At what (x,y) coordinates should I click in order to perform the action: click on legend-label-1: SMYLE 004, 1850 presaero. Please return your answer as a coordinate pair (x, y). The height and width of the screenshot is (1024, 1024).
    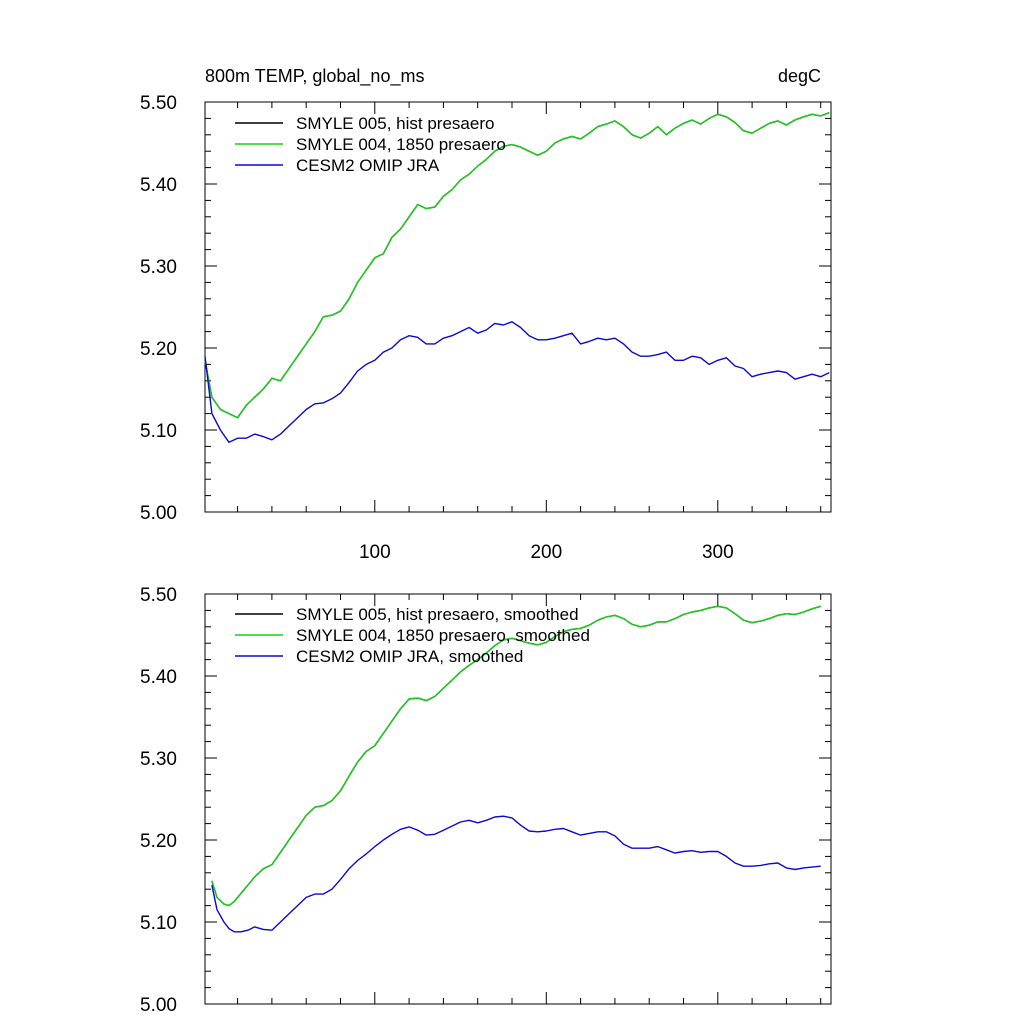
    Looking at the image, I should click on (401, 144).